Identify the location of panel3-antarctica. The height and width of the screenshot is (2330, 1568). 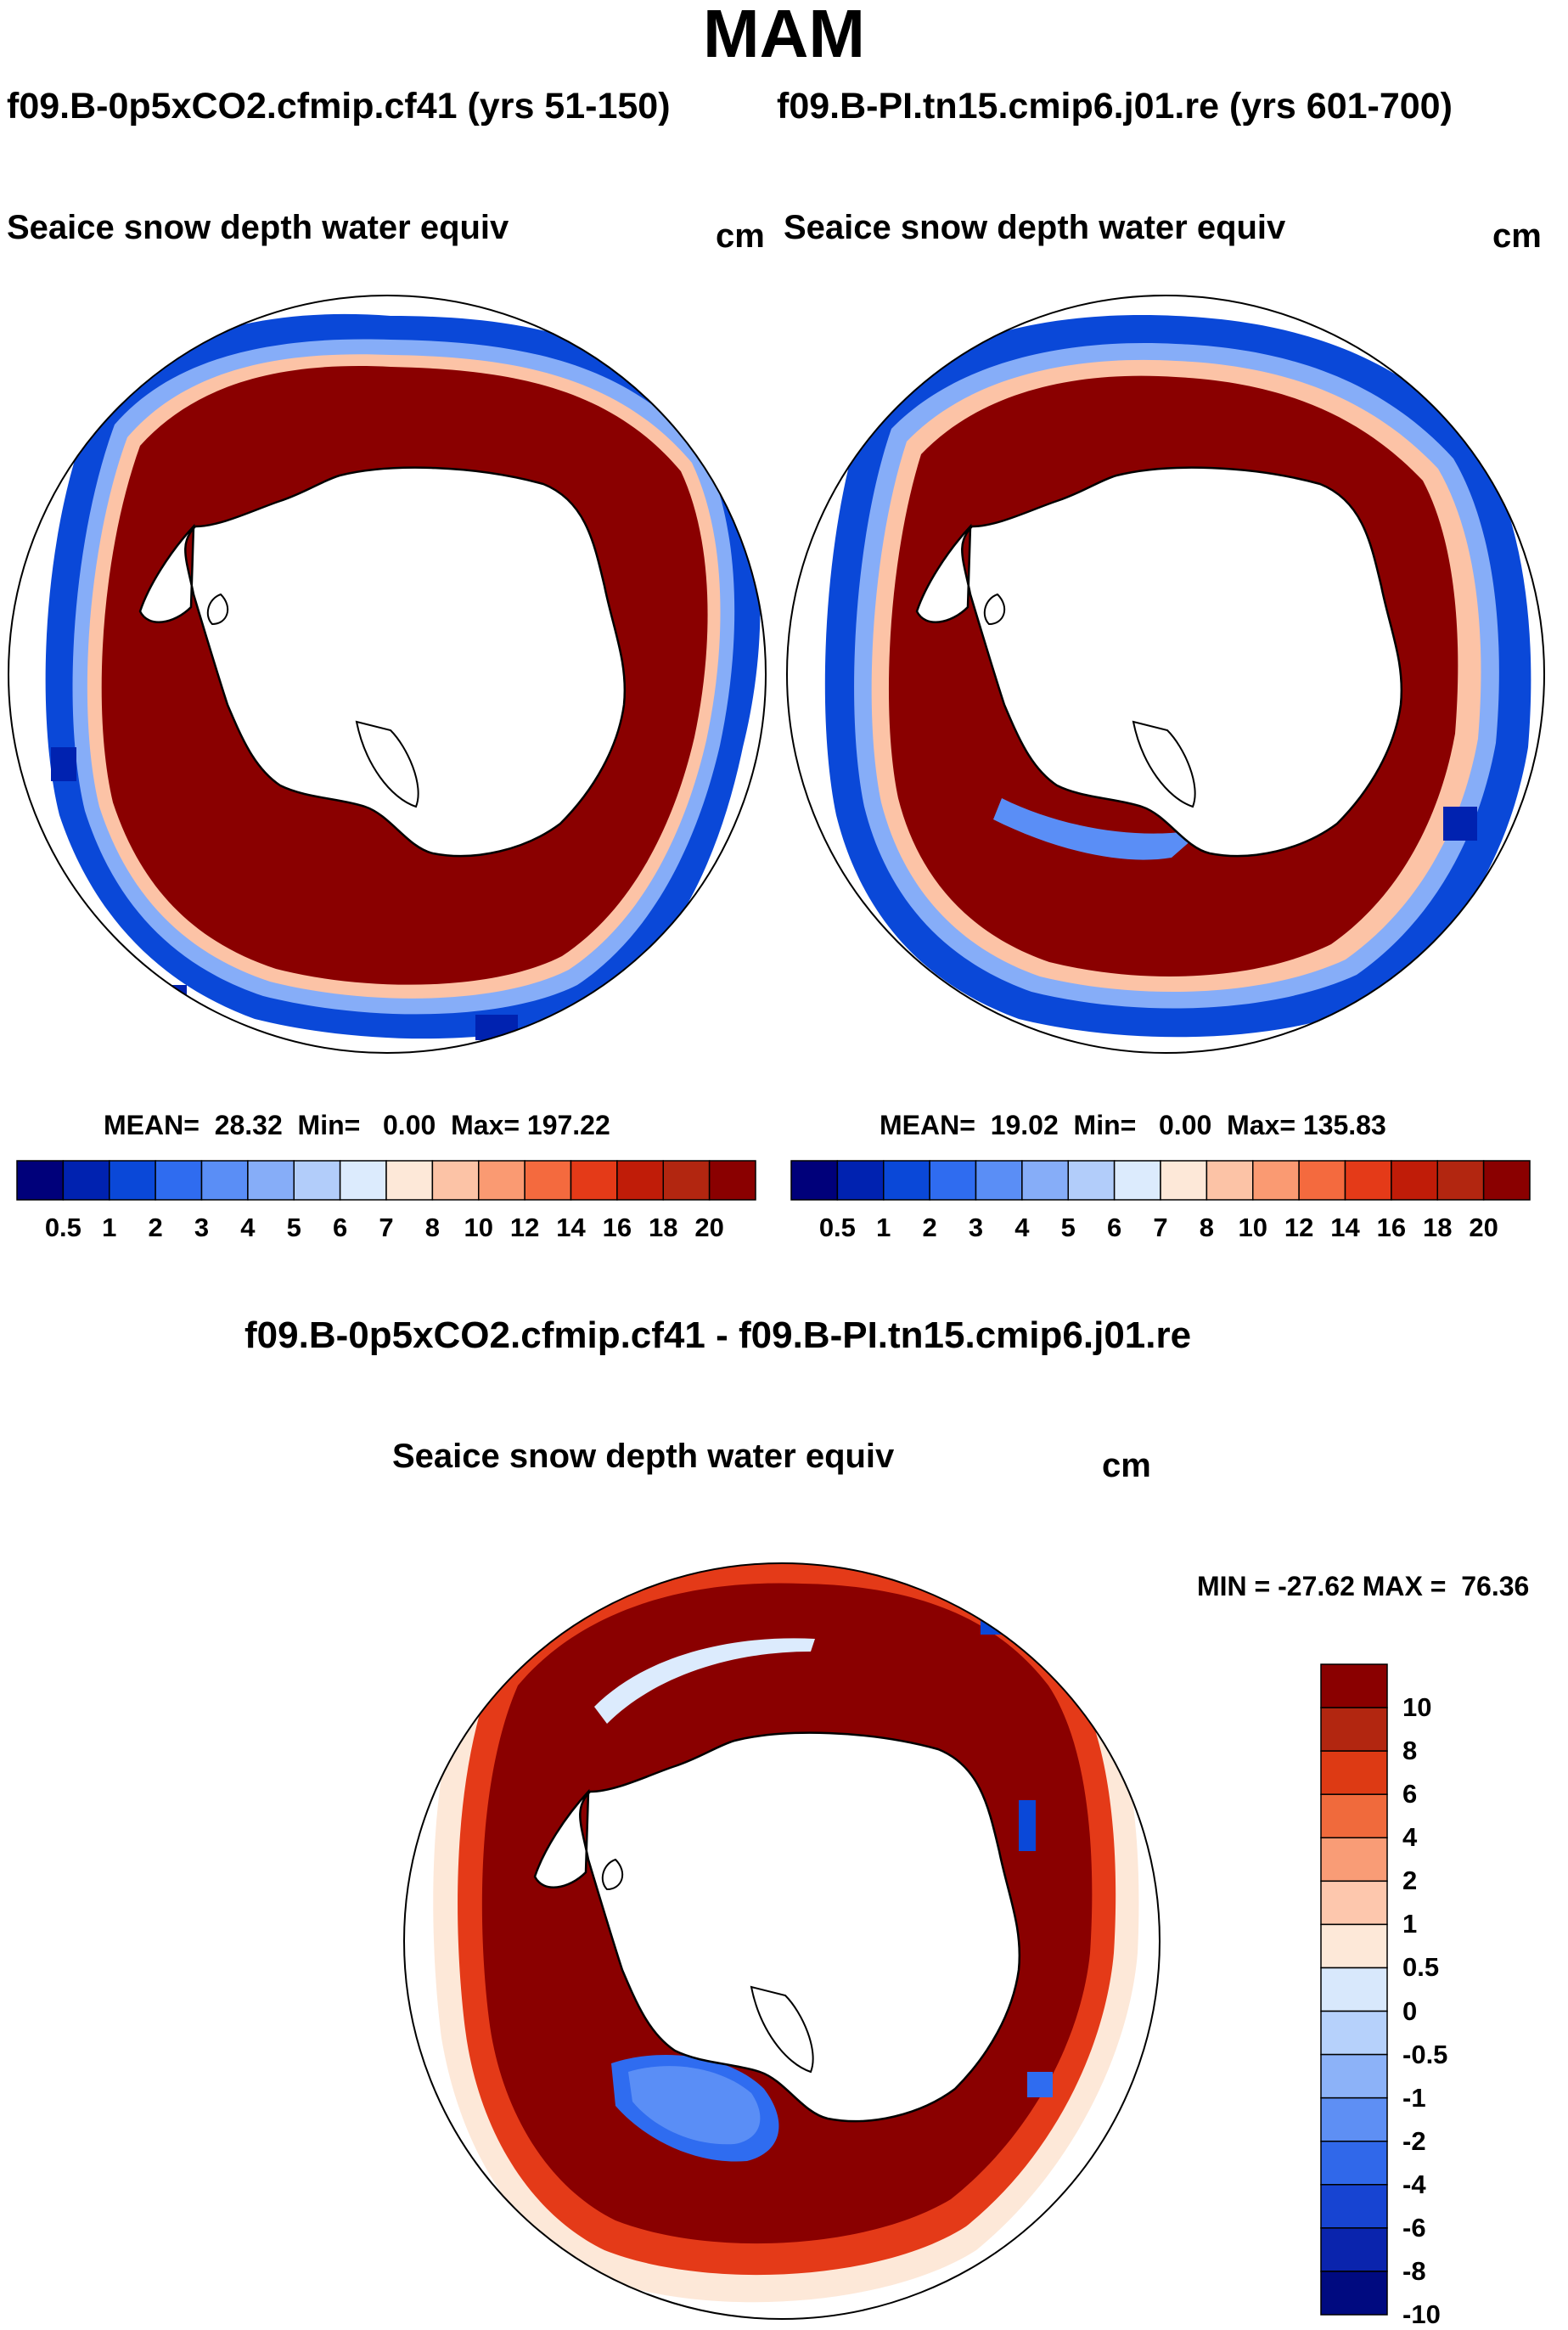
(777, 1927).